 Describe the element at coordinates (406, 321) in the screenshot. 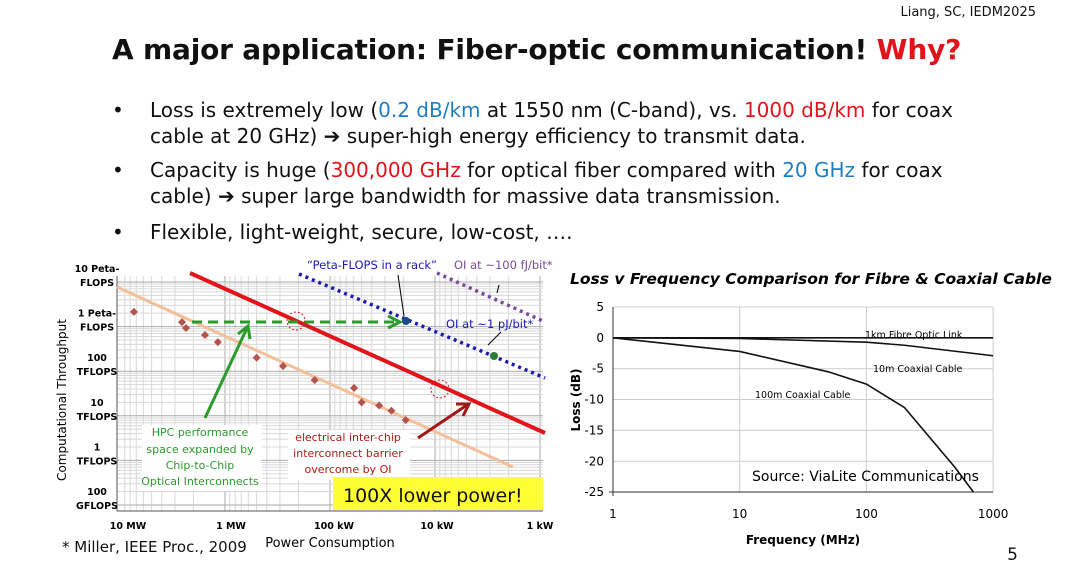

I see `peta-rack-marker` at that location.